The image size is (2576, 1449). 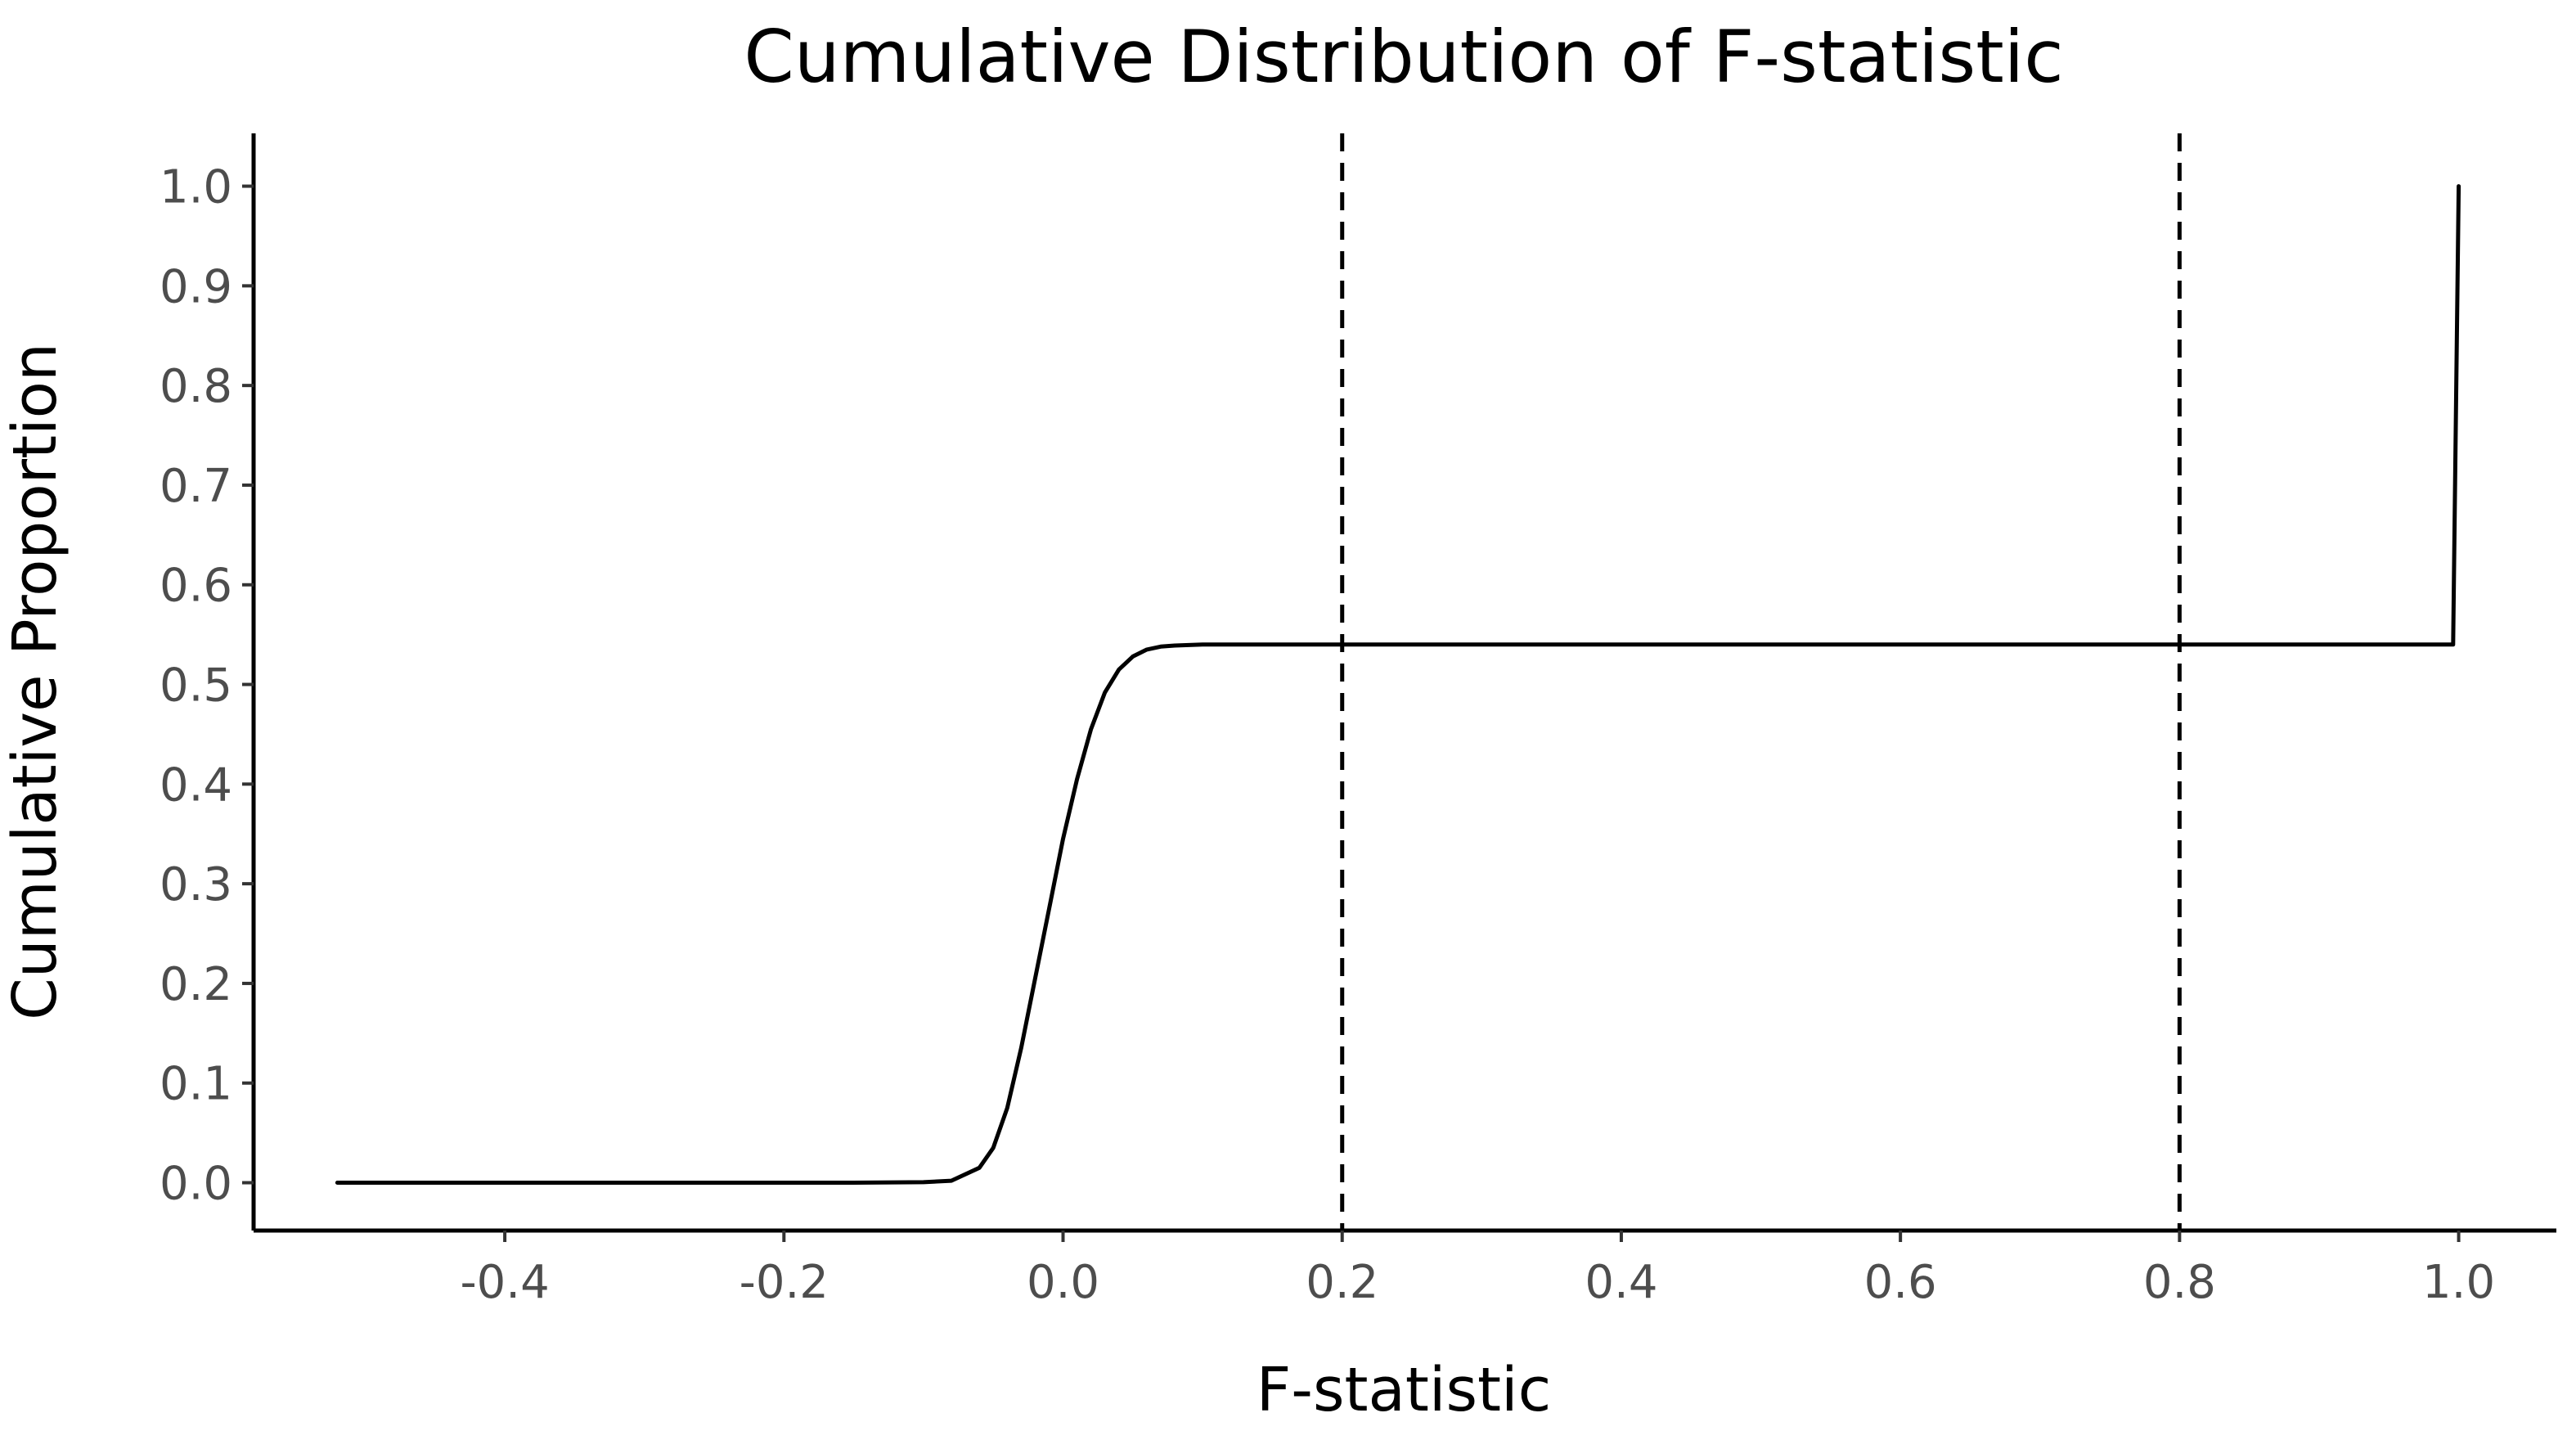 I want to click on x-tick-label: 0.8, so click(x=2179, y=1283).